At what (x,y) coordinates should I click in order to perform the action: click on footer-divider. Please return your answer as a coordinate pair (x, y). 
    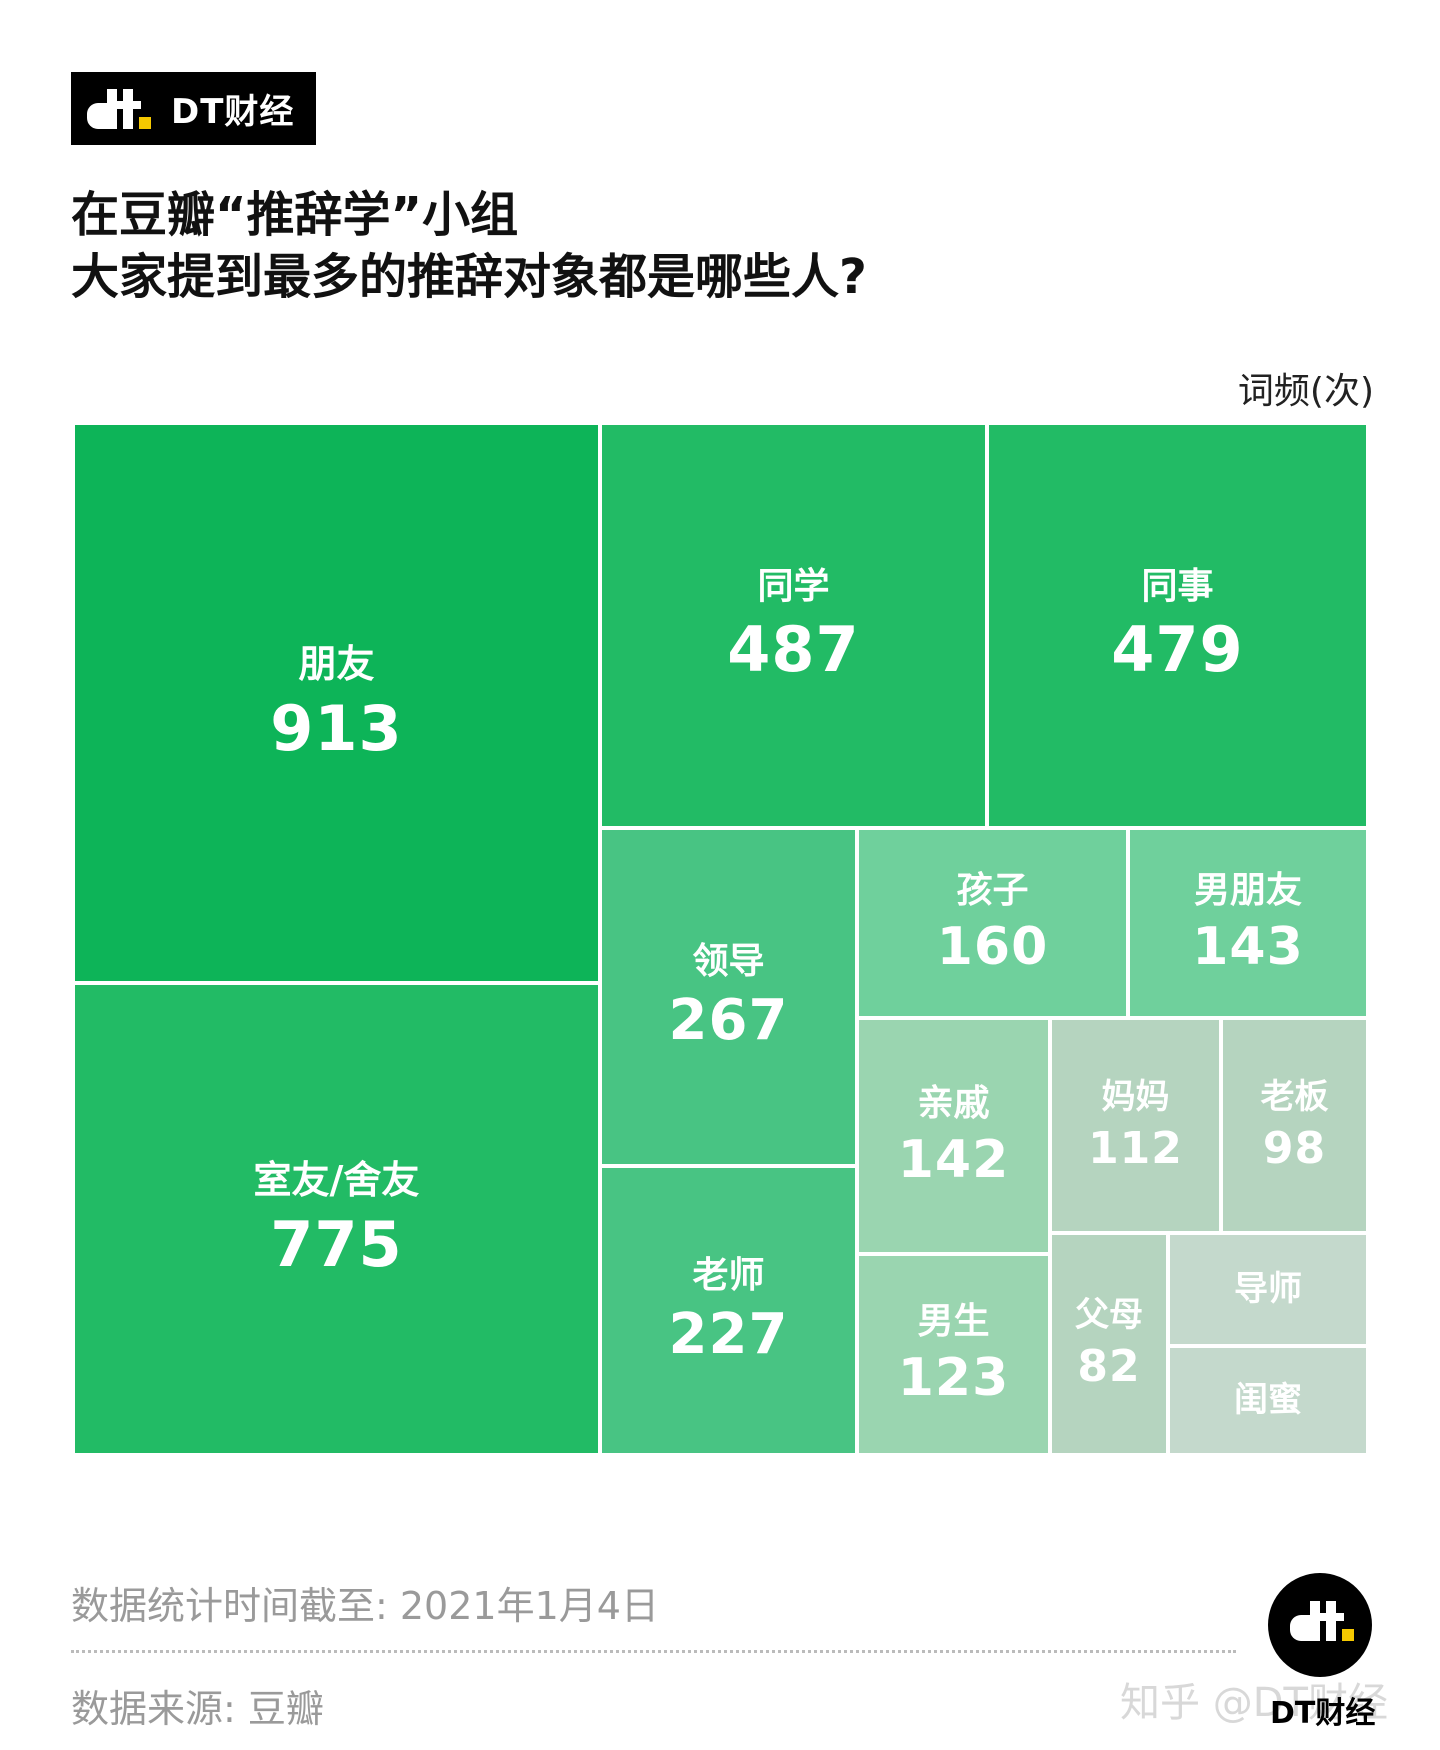
    Looking at the image, I should click on (653, 1651).